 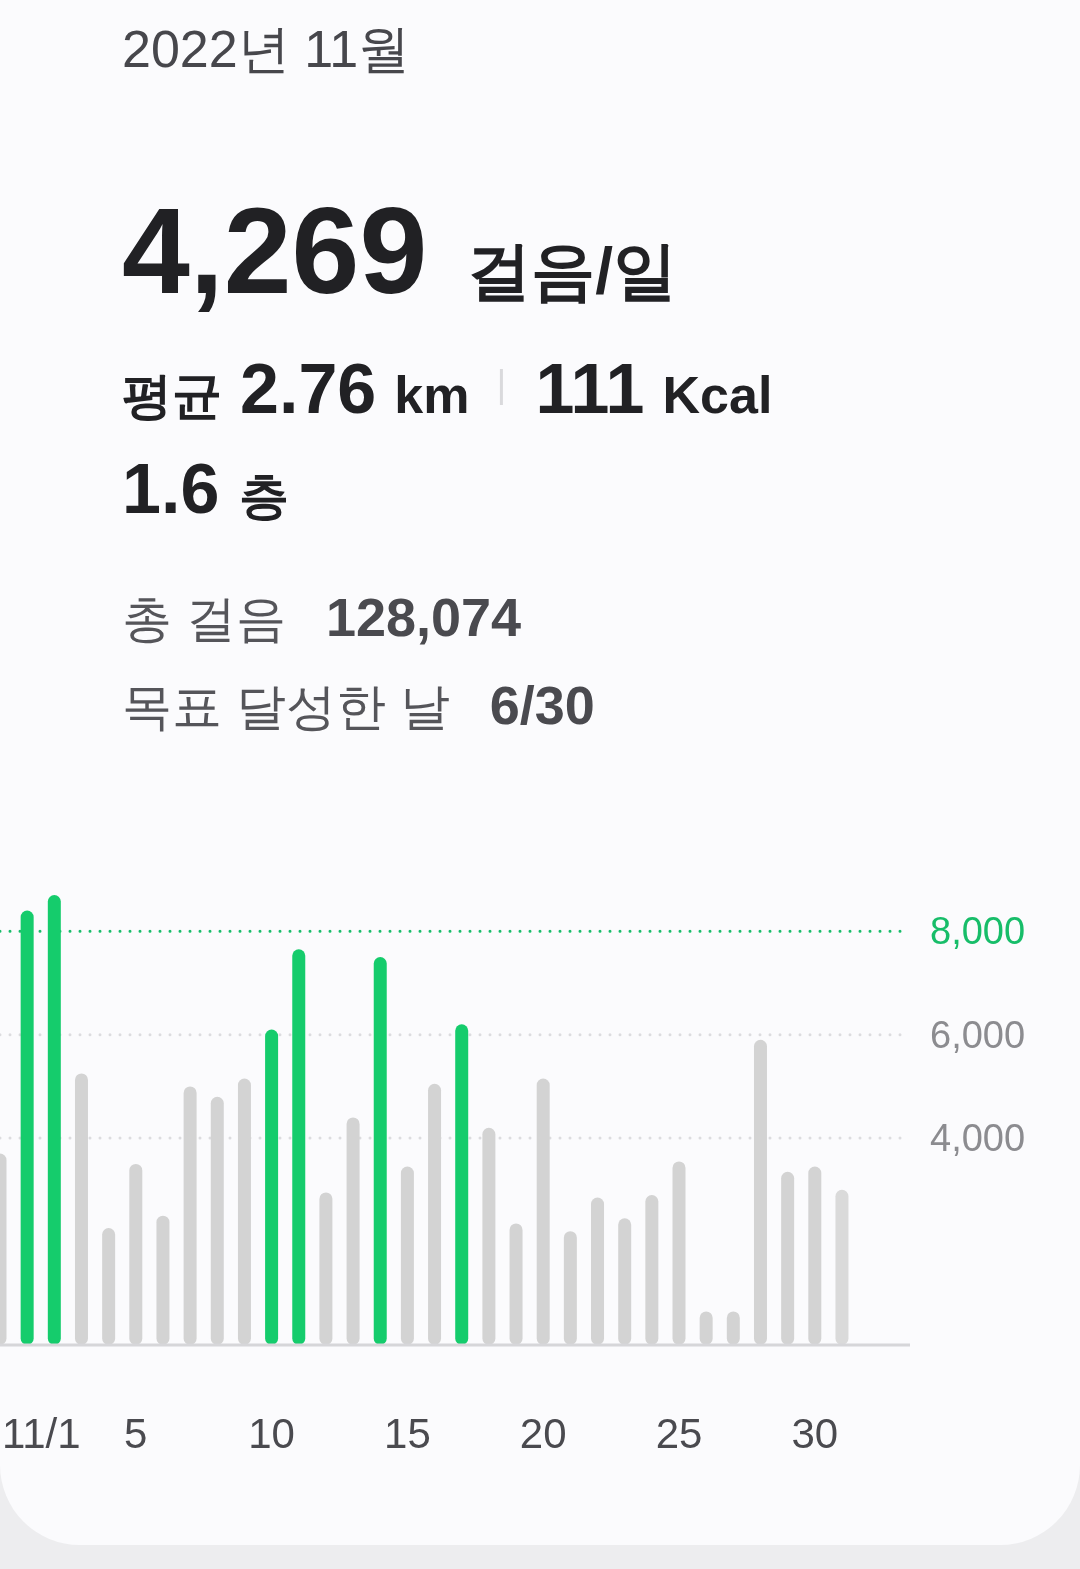 What do you see at coordinates (266, 49) in the screenshot?
I see `chart-title: 2022년 11월` at bounding box center [266, 49].